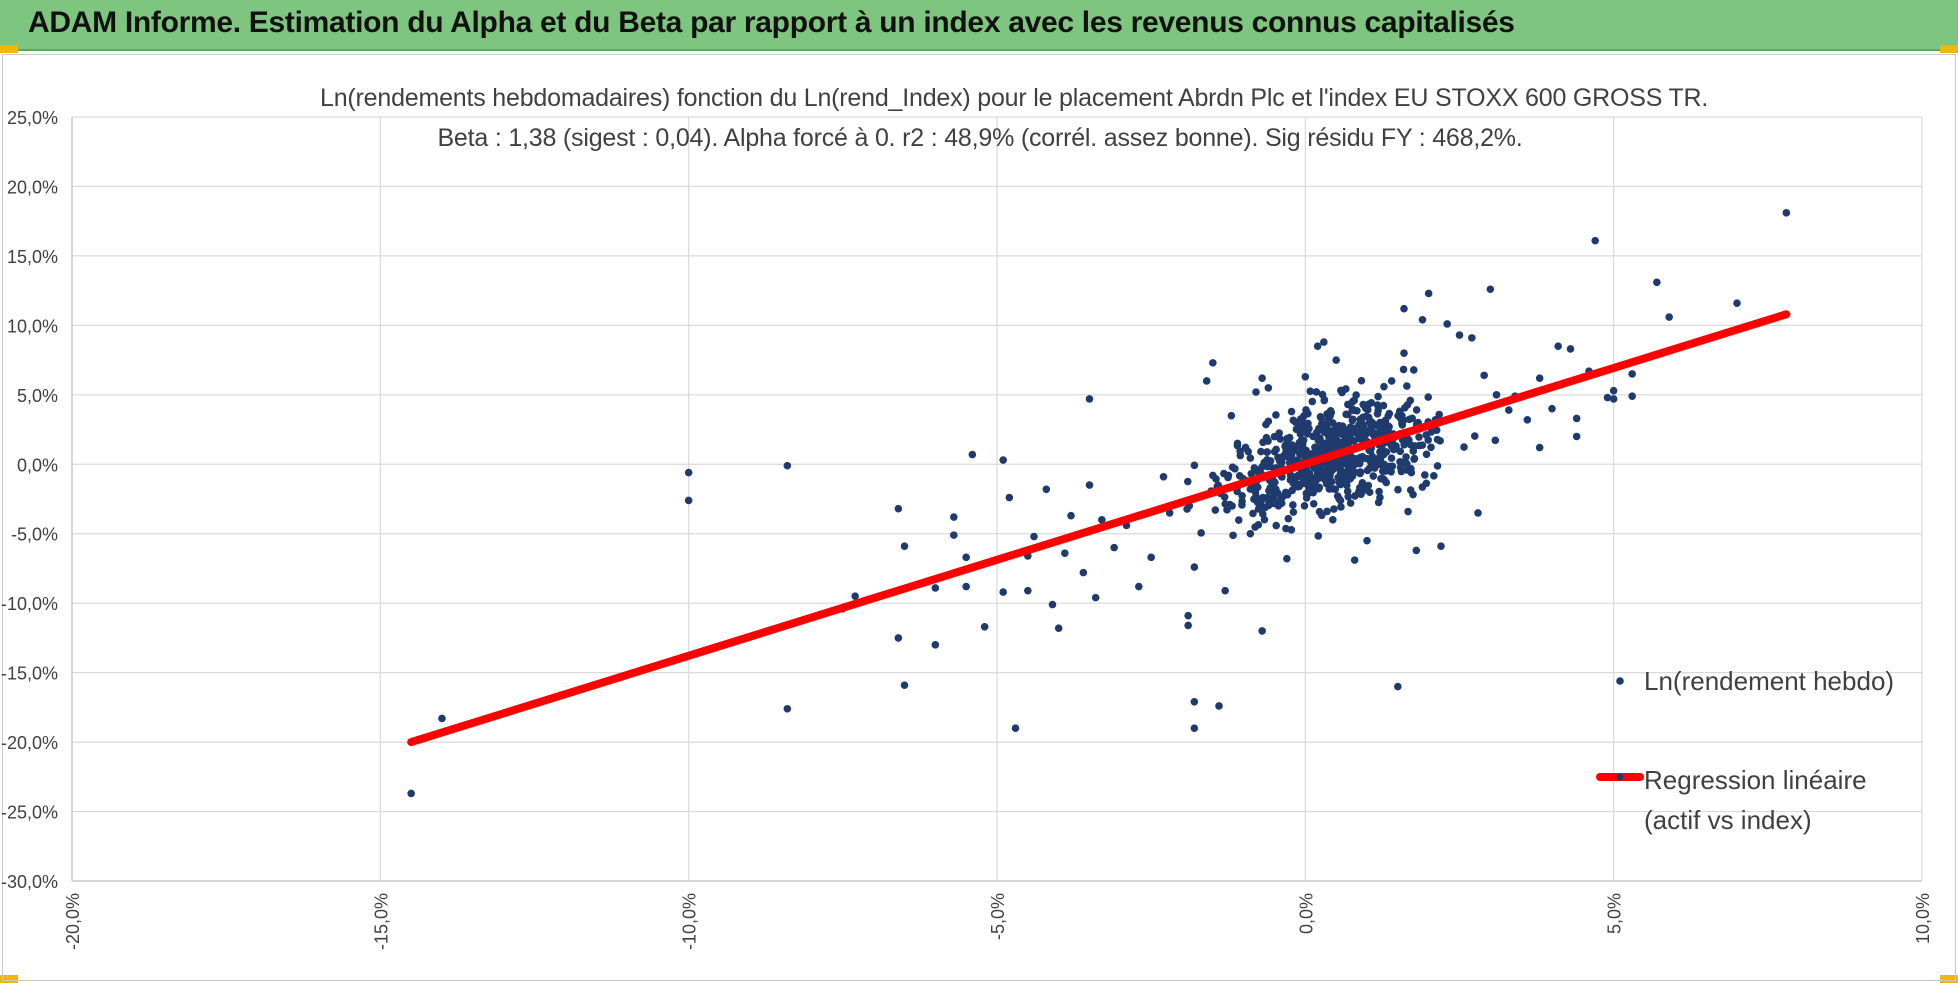  Describe the element at coordinates (1949, 49) in the screenshot. I see `corner-marker` at that location.